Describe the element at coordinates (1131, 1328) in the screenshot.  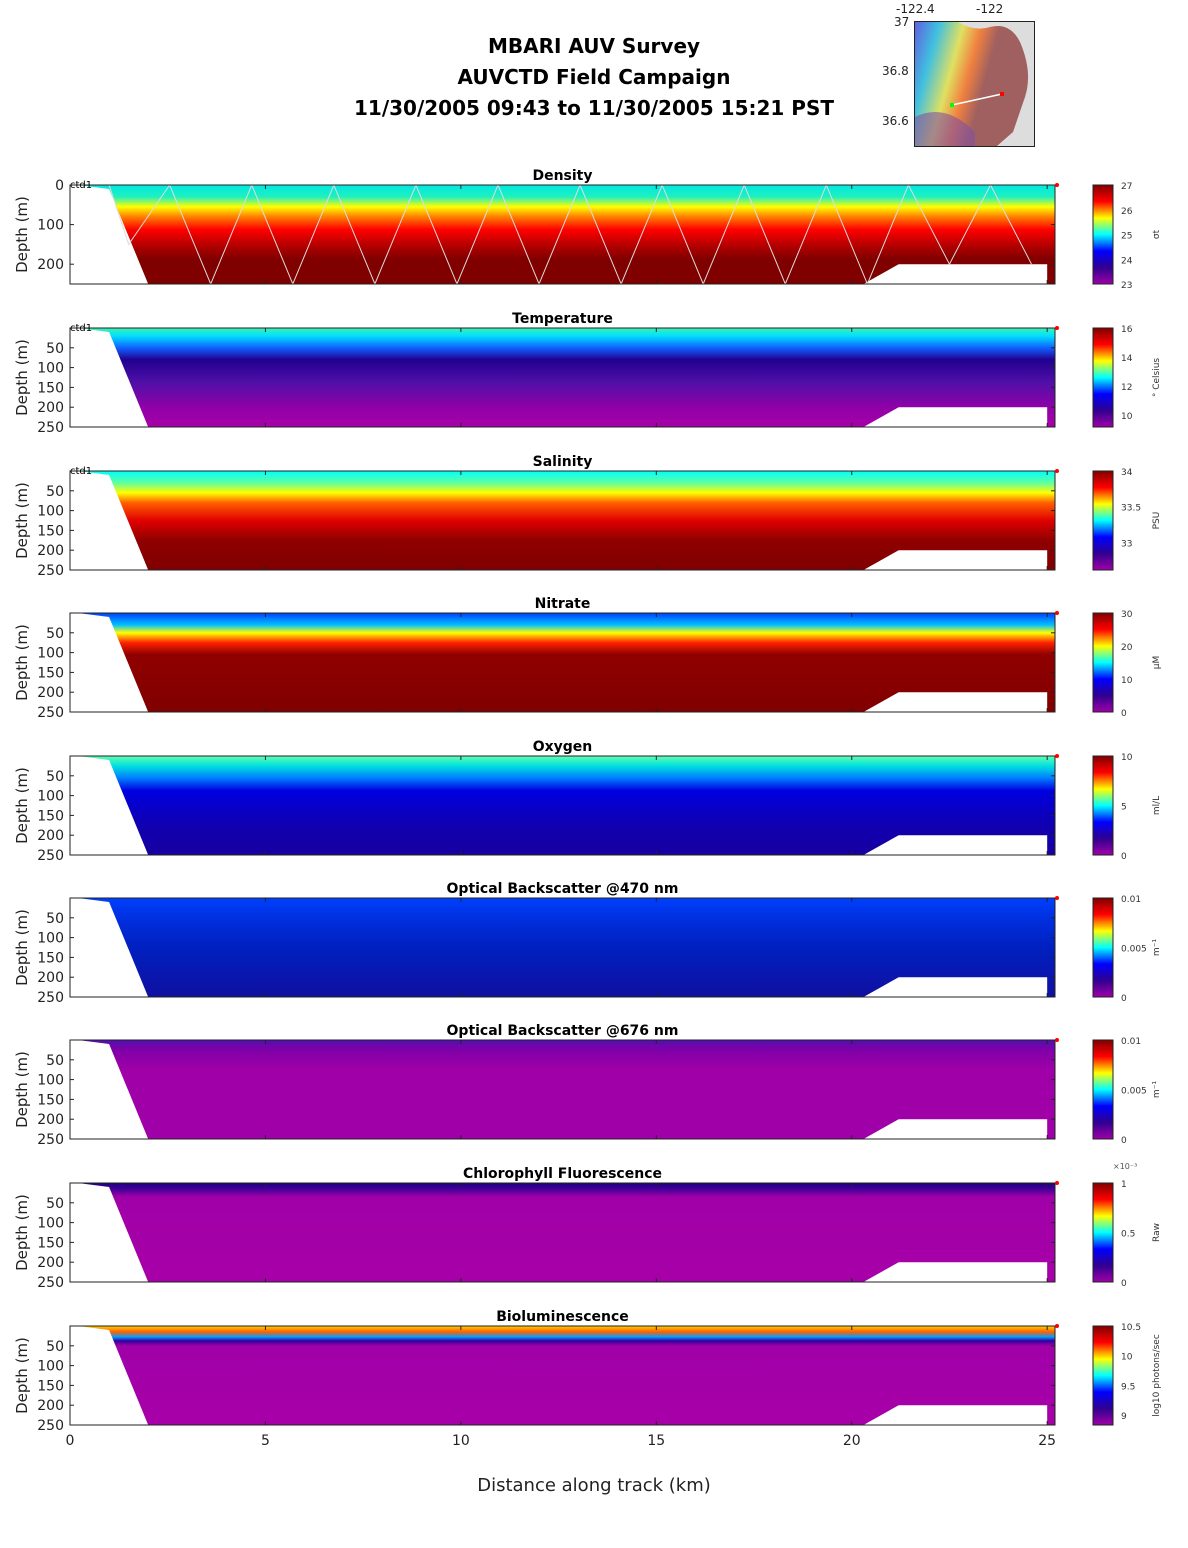
I see `colorbar-tick-label: 10.5` at that location.